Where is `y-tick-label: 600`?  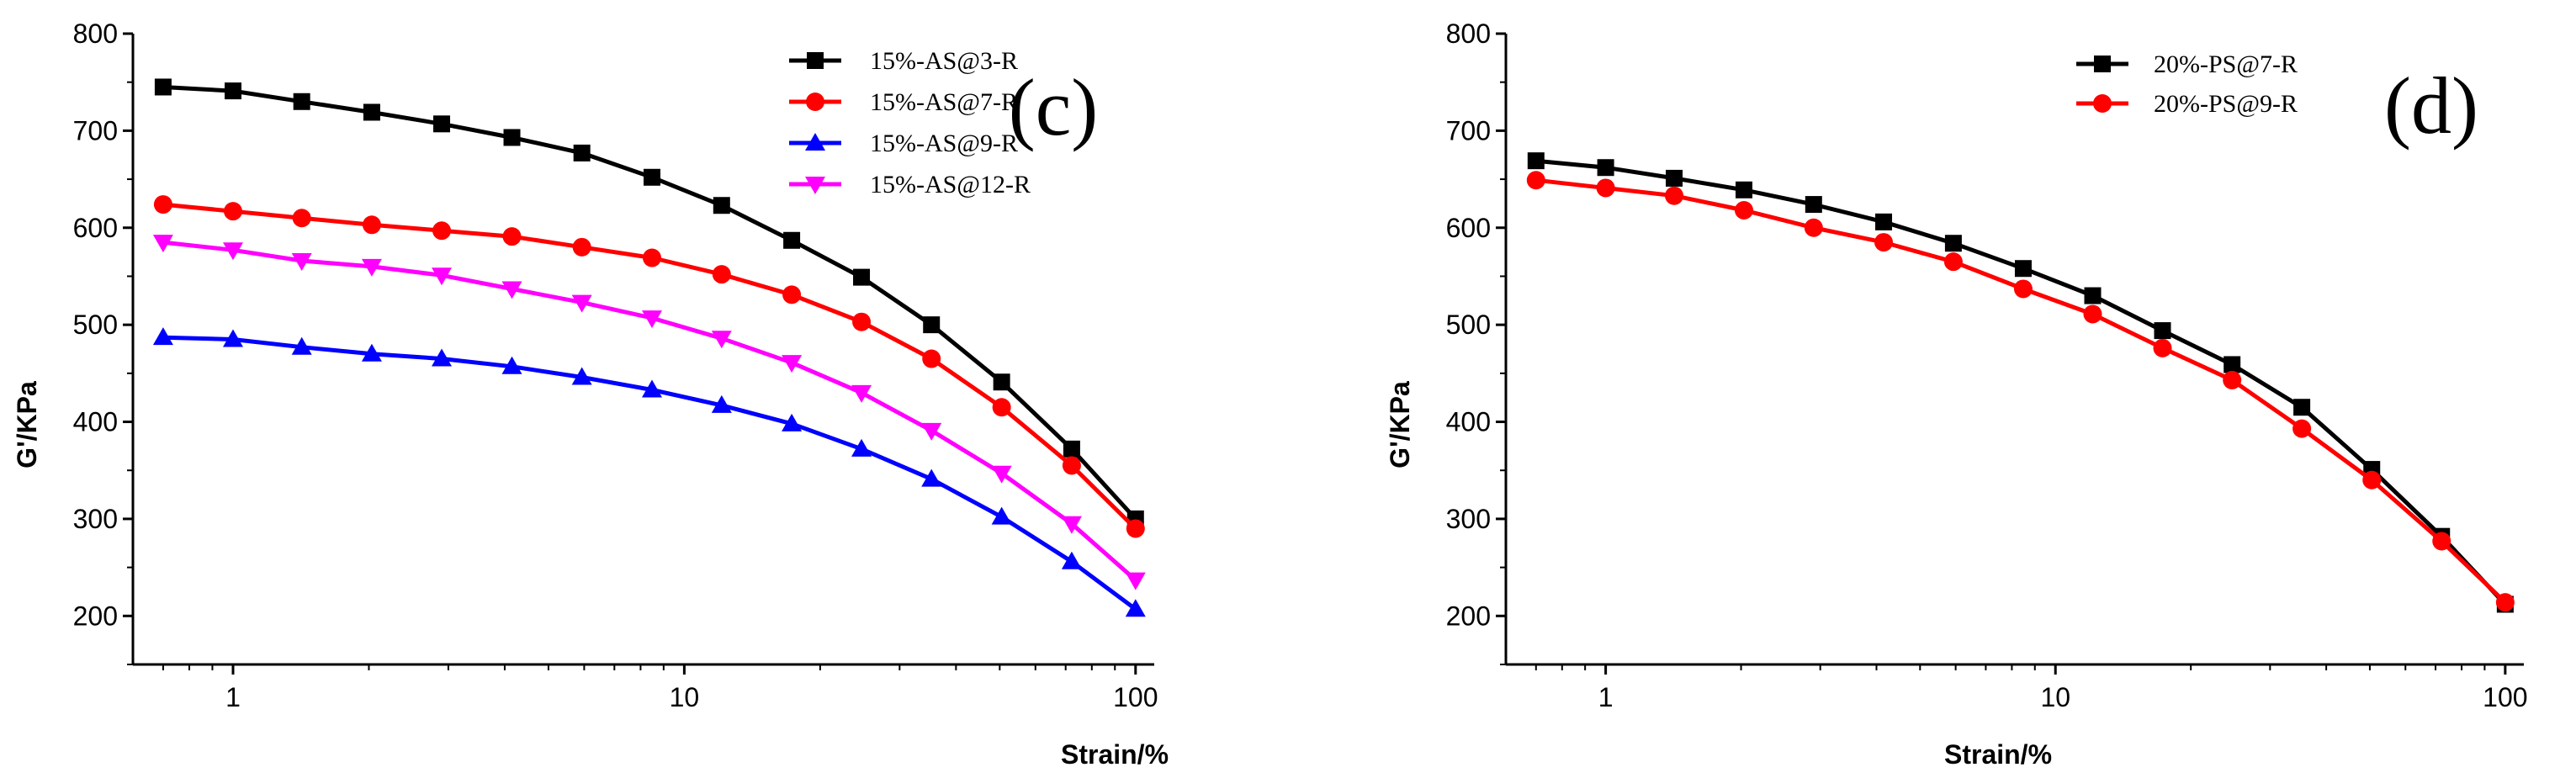
y-tick-label: 600 is located at coordinates (1468, 228).